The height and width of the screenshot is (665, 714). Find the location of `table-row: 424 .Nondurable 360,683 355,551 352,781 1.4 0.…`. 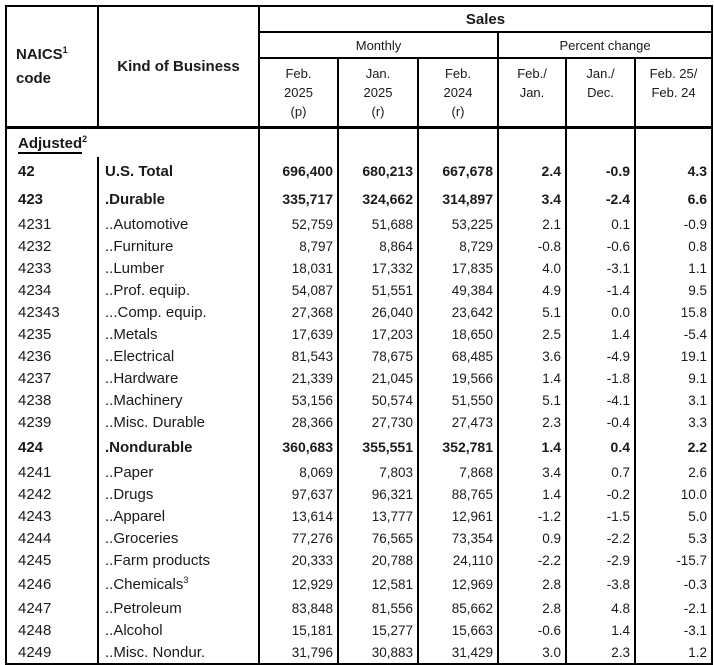

table-row: 424 .Nondurable 360,683 355,551 352,781 1.4 0.… is located at coordinates (360, 447).